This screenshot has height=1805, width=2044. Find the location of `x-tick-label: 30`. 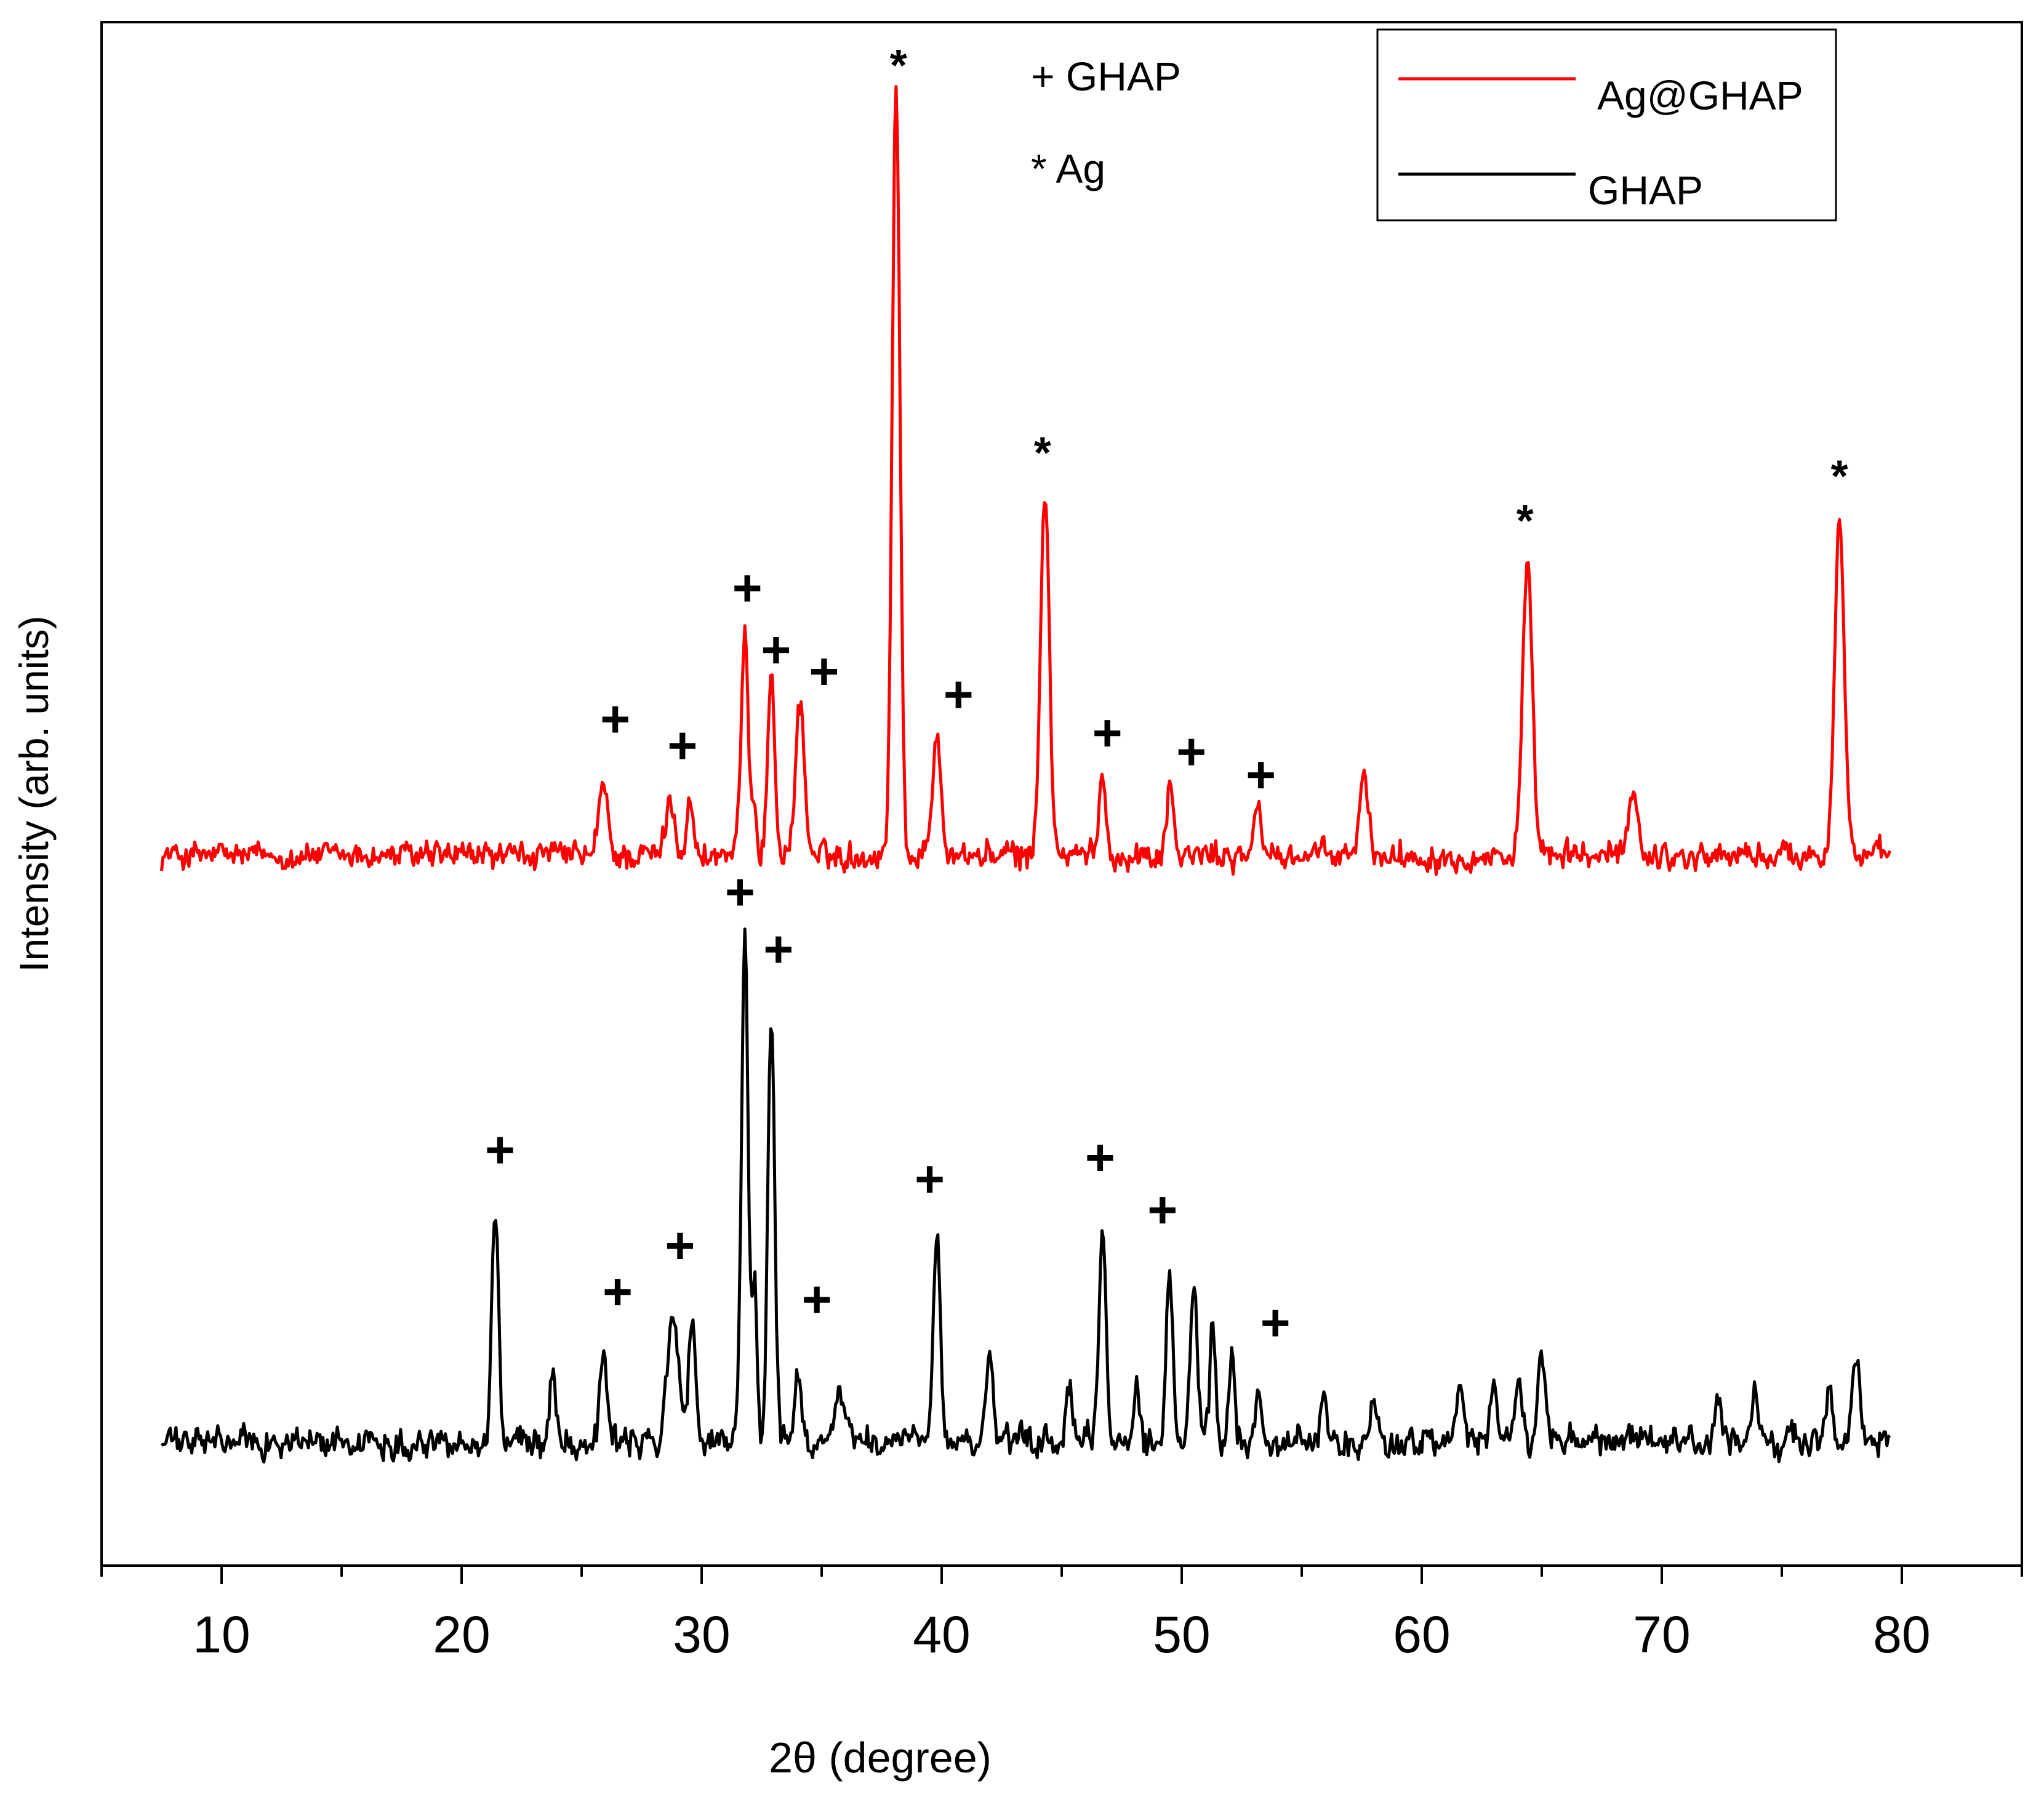

x-tick-label: 30 is located at coordinates (701, 1634).